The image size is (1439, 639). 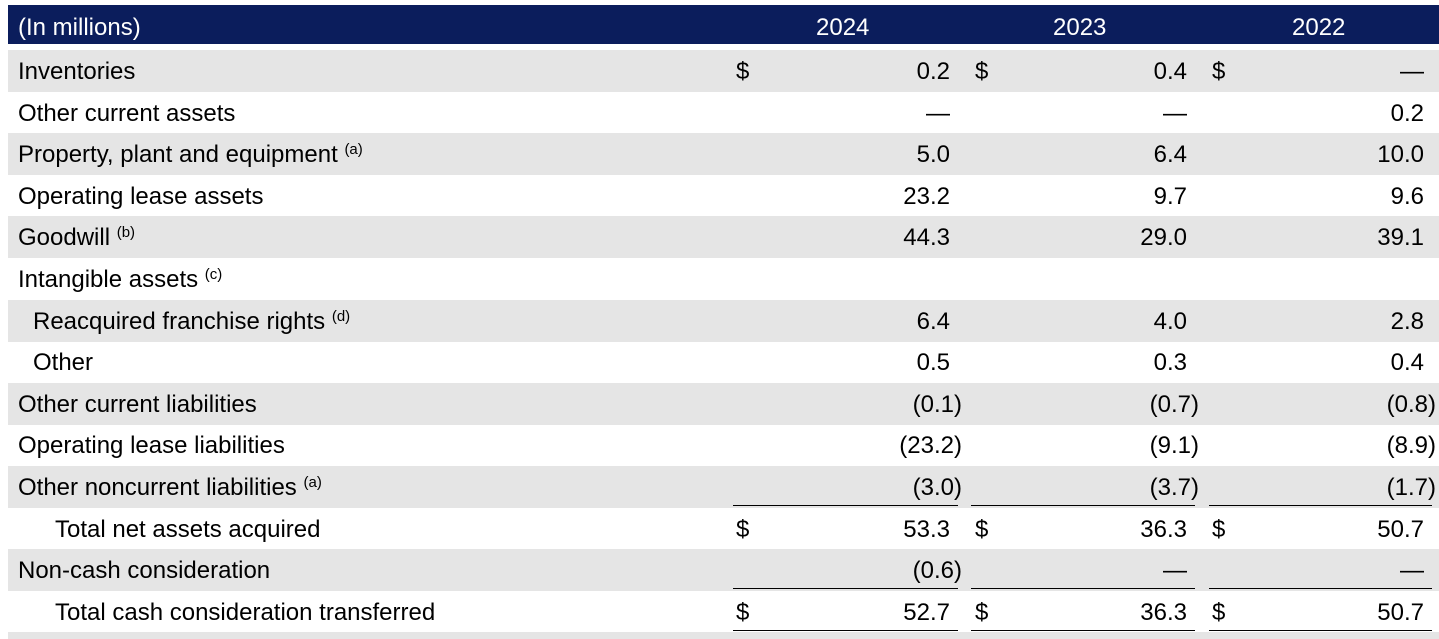 What do you see at coordinates (723, 279) in the screenshot?
I see `table-row: Intangible assets (c)` at bounding box center [723, 279].